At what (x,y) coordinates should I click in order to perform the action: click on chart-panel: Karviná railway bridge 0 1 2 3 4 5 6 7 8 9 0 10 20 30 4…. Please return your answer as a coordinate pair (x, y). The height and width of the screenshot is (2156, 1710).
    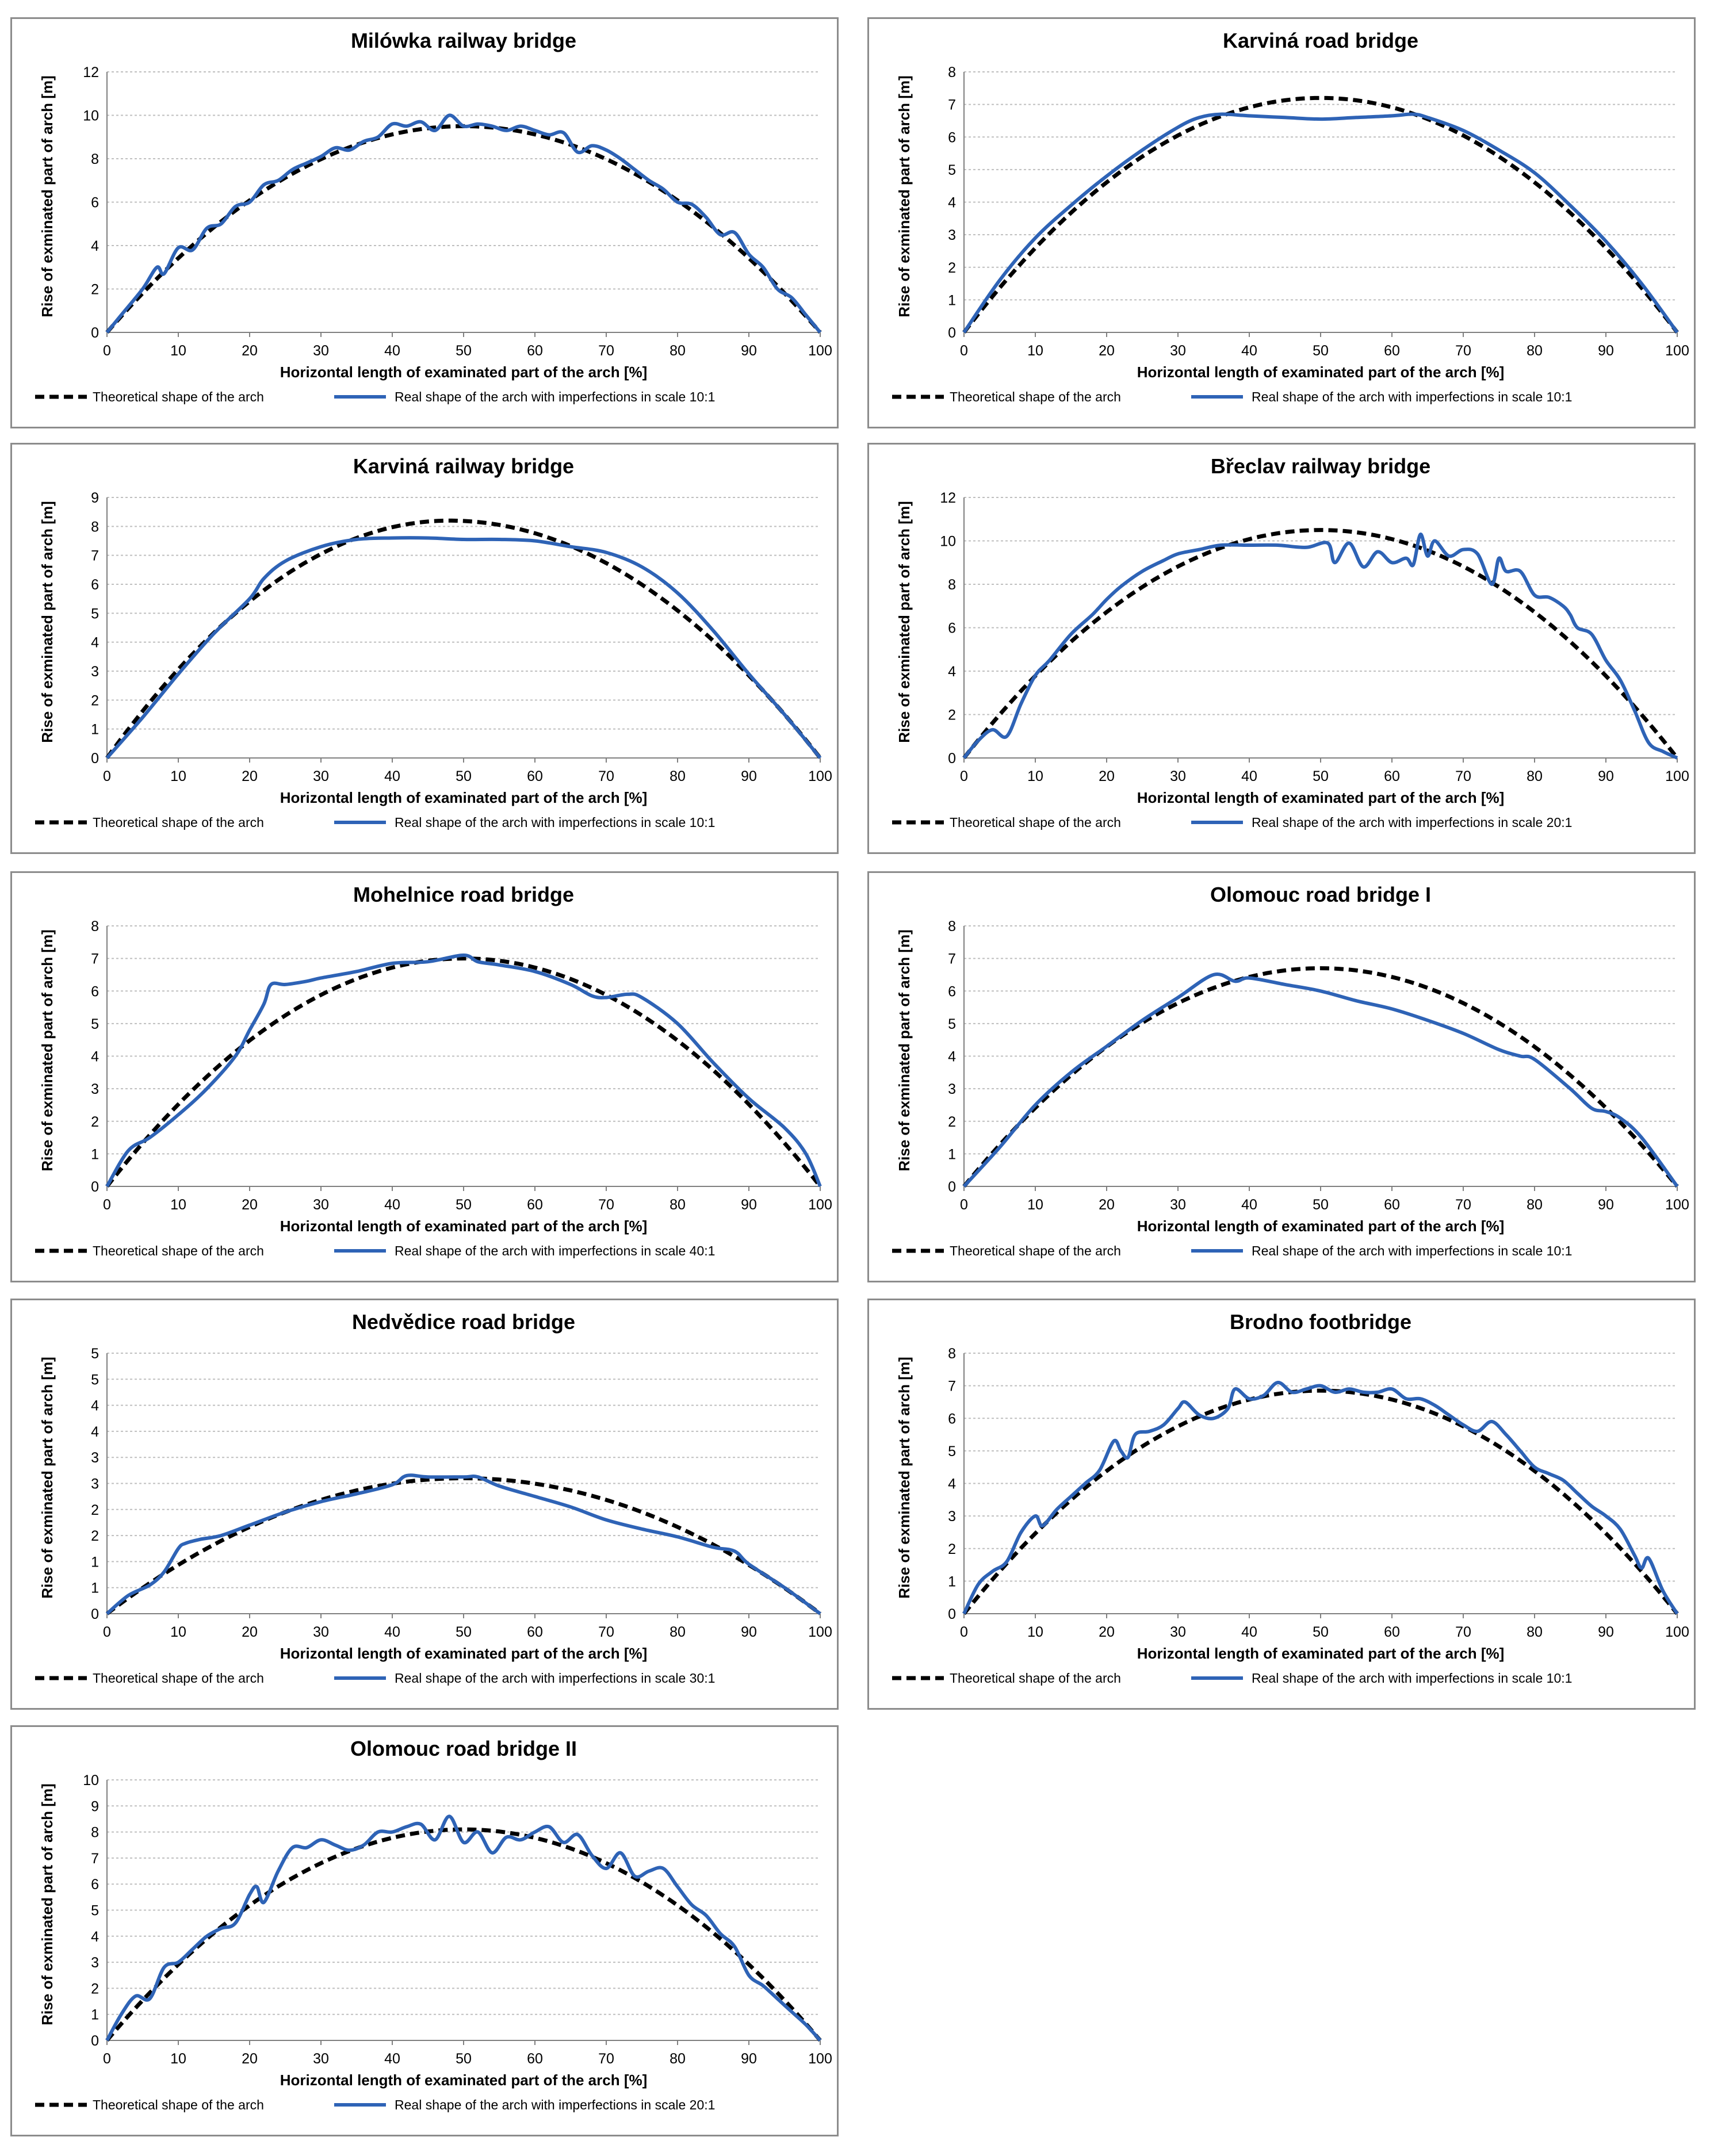
    Looking at the image, I should click on (425, 648).